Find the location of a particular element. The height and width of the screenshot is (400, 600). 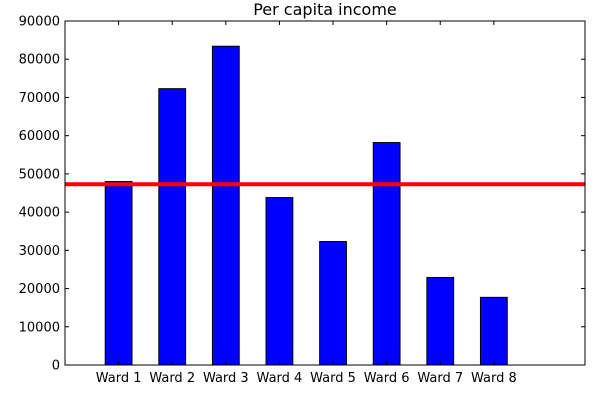

x-tick-label: Ward 8 is located at coordinates (494, 378).